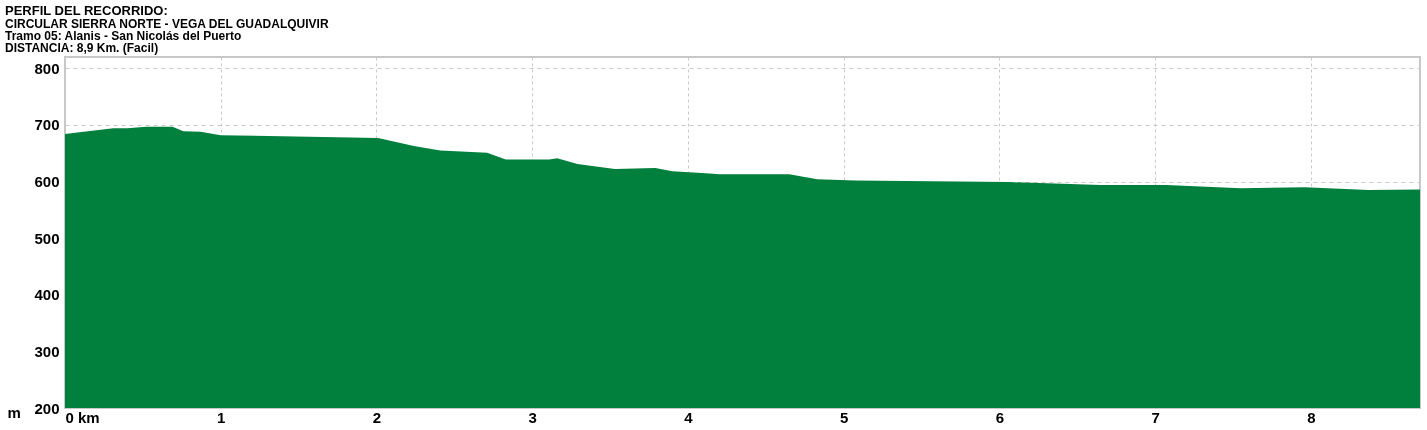  Describe the element at coordinates (86, 10) in the screenshot. I see `chart-title: PERFIL DEL RECORRIDO:` at that location.